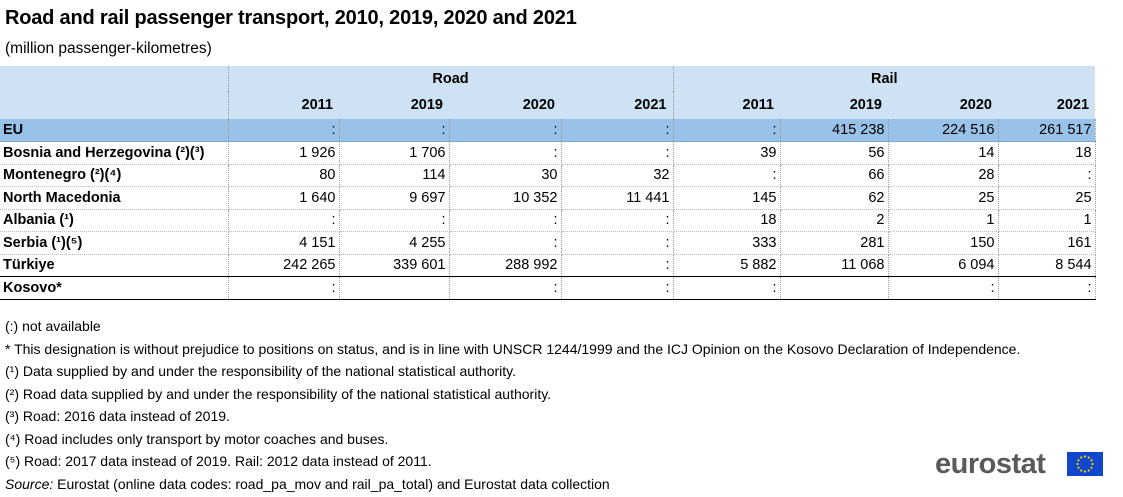 Image resolution: width=1123 pixels, height=497 pixels. I want to click on group-header-road: Road, so click(451, 78).